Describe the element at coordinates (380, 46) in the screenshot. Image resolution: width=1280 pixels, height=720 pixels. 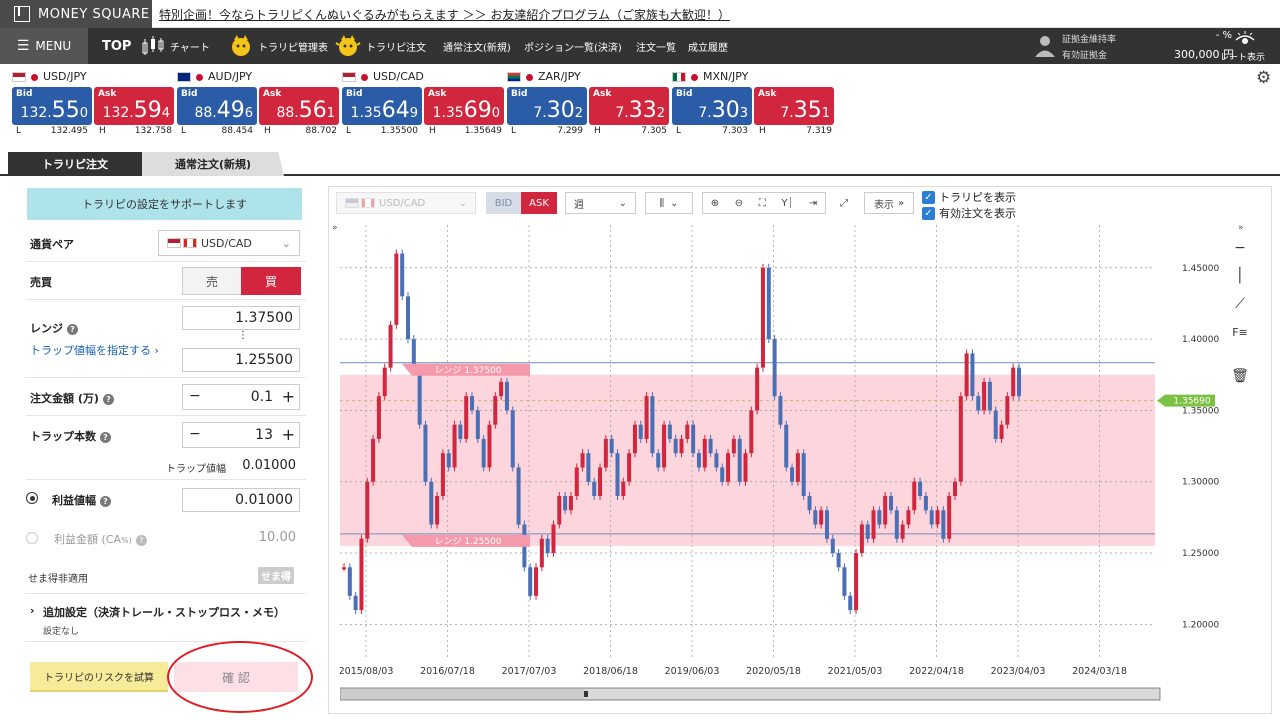
I see `nav-trap-order: トラリピ注文` at that location.